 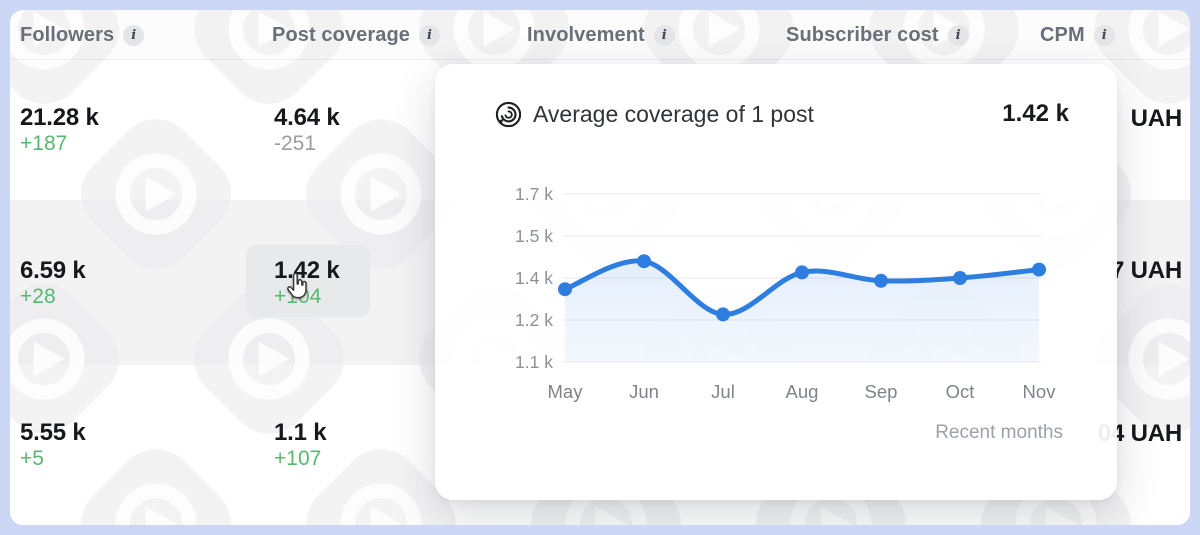 I want to click on cpm-cell: 7 UAH, so click(x=1146, y=270).